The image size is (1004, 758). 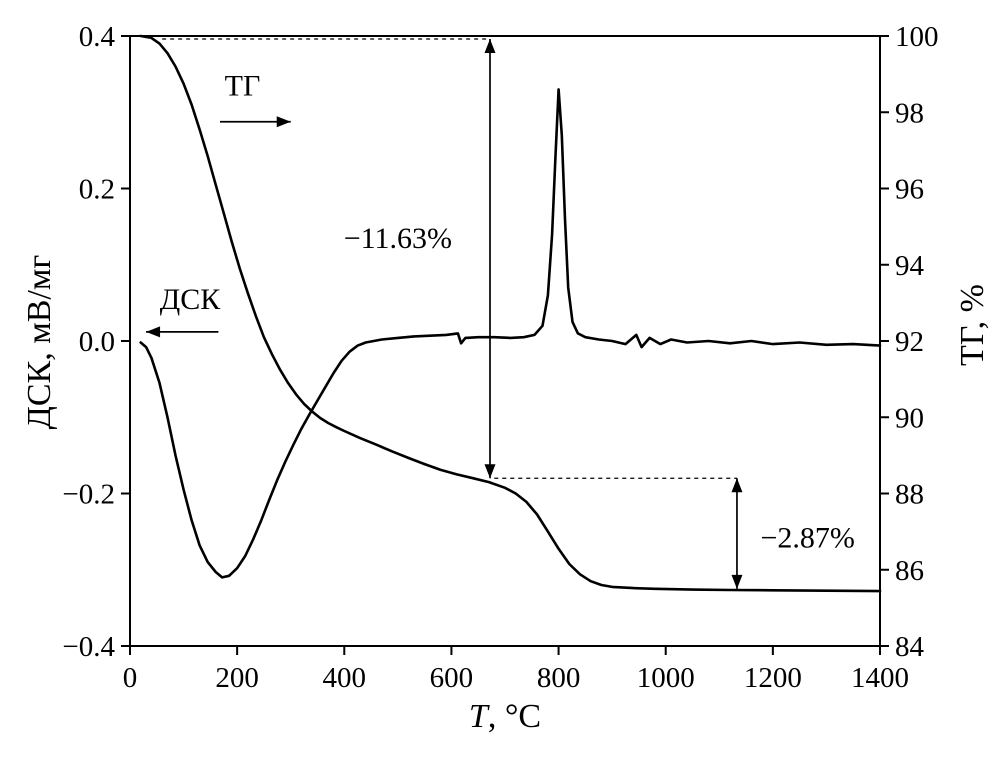 What do you see at coordinates (88, 495) in the screenshot?
I see `y-left-tick-label: −0.2` at bounding box center [88, 495].